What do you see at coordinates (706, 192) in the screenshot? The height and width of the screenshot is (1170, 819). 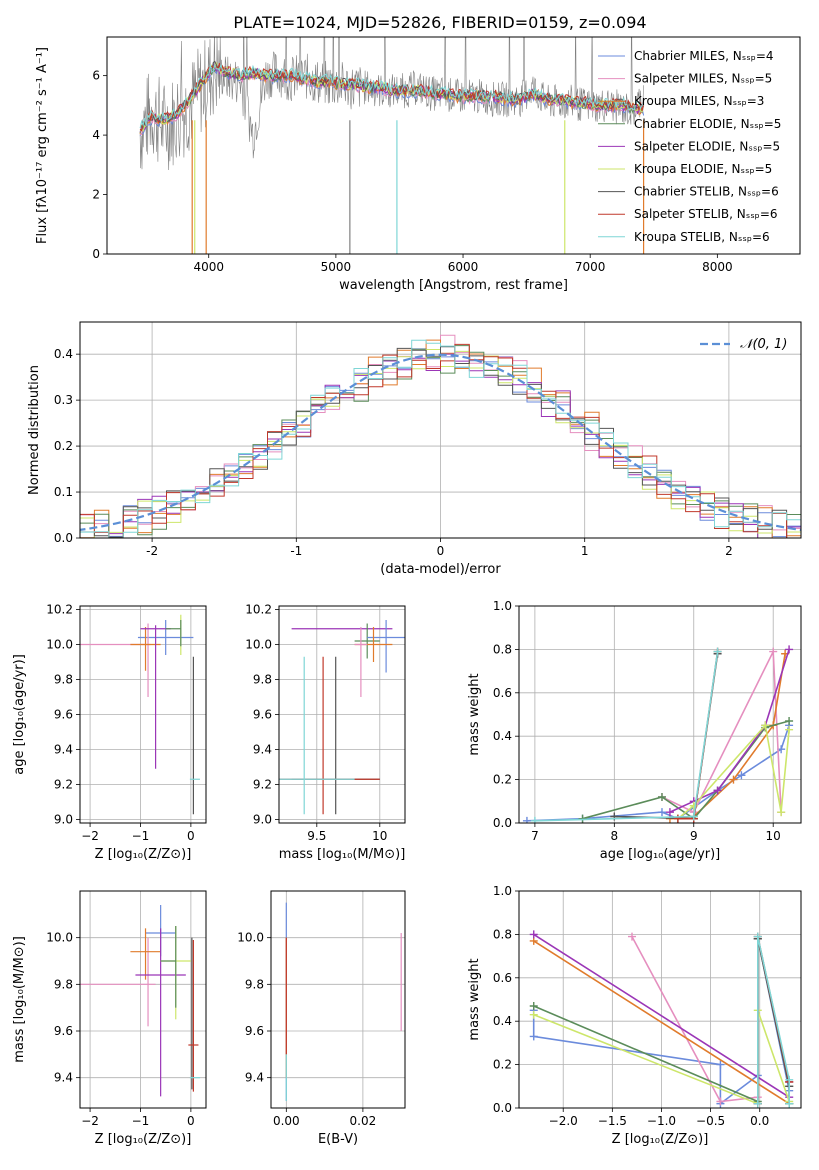 I see `legend-label: Chabrier STELIB, Nₛₛₚ=6` at bounding box center [706, 192].